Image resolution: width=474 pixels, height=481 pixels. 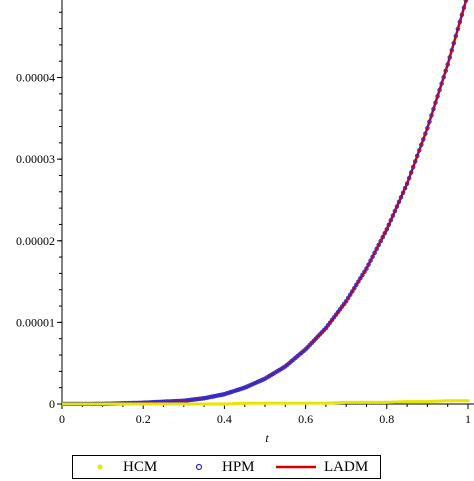 I want to click on x-tick-label: 0.4, so click(x=224, y=419).